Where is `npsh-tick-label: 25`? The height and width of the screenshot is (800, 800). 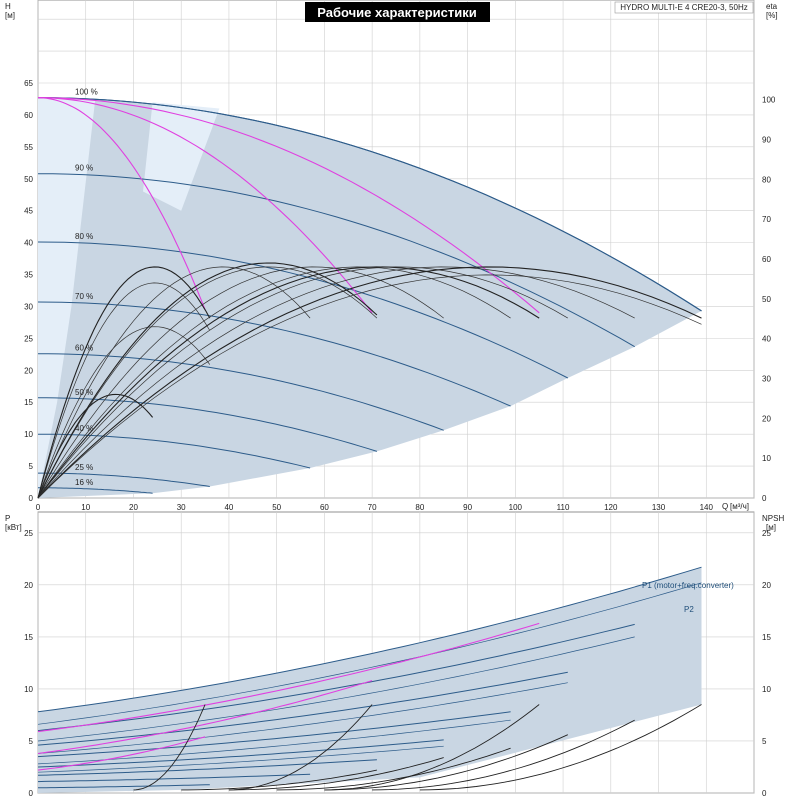
npsh-tick-label: 25 is located at coordinates (766, 533).